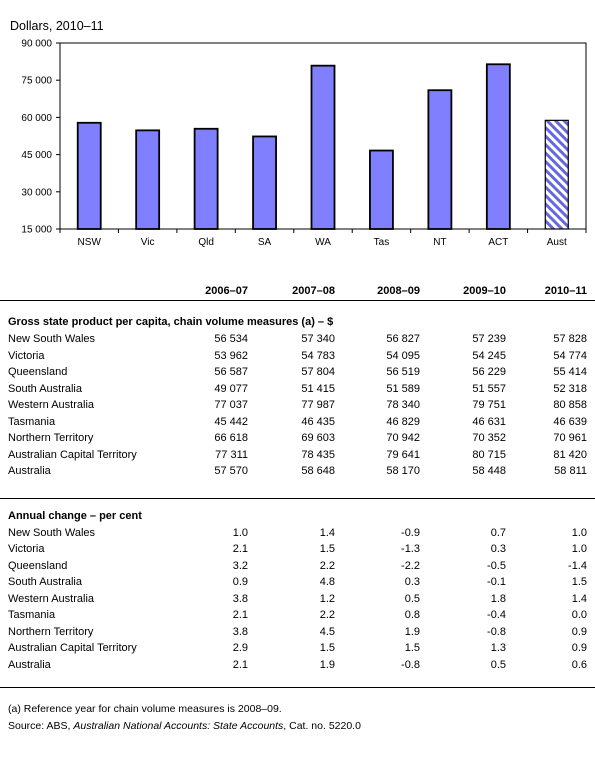 The image size is (595, 768). Describe the element at coordinates (297, 356) in the screenshot. I see `table-row: Victoria 53 962 54 783 54 095 54 245 54 774` at that location.